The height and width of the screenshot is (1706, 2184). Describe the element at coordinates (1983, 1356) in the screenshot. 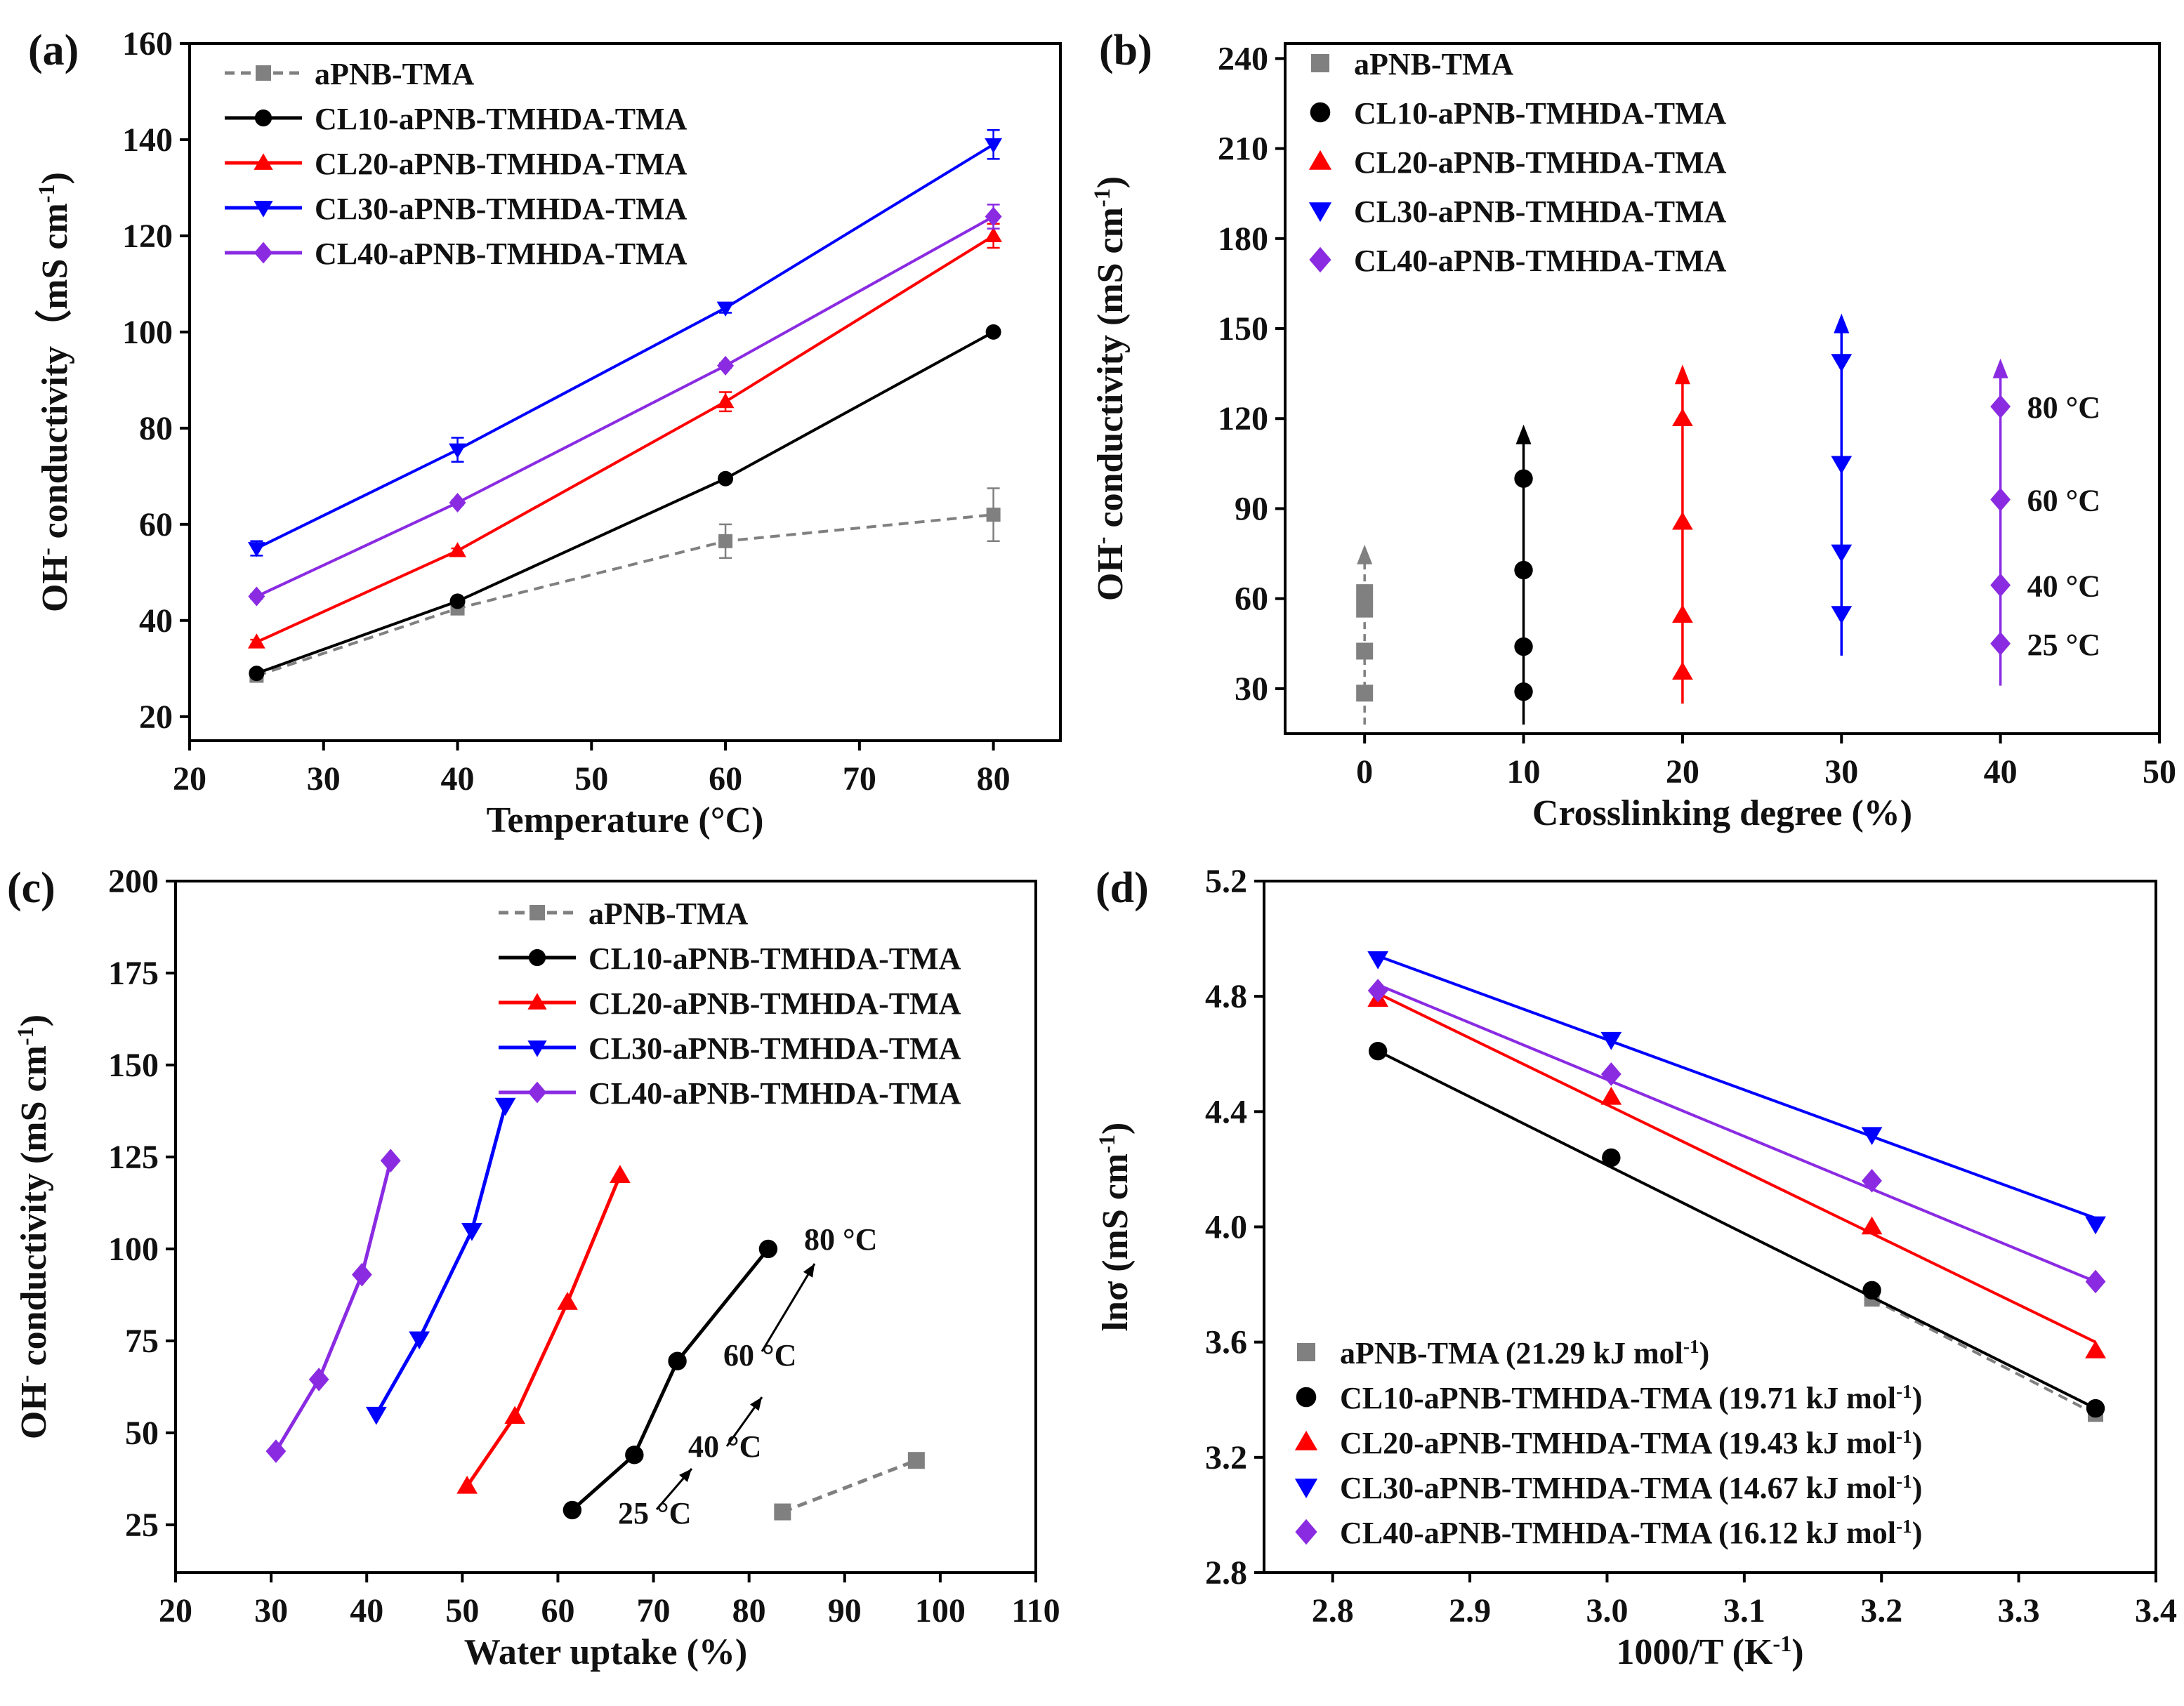

I see `fit-line` at that location.